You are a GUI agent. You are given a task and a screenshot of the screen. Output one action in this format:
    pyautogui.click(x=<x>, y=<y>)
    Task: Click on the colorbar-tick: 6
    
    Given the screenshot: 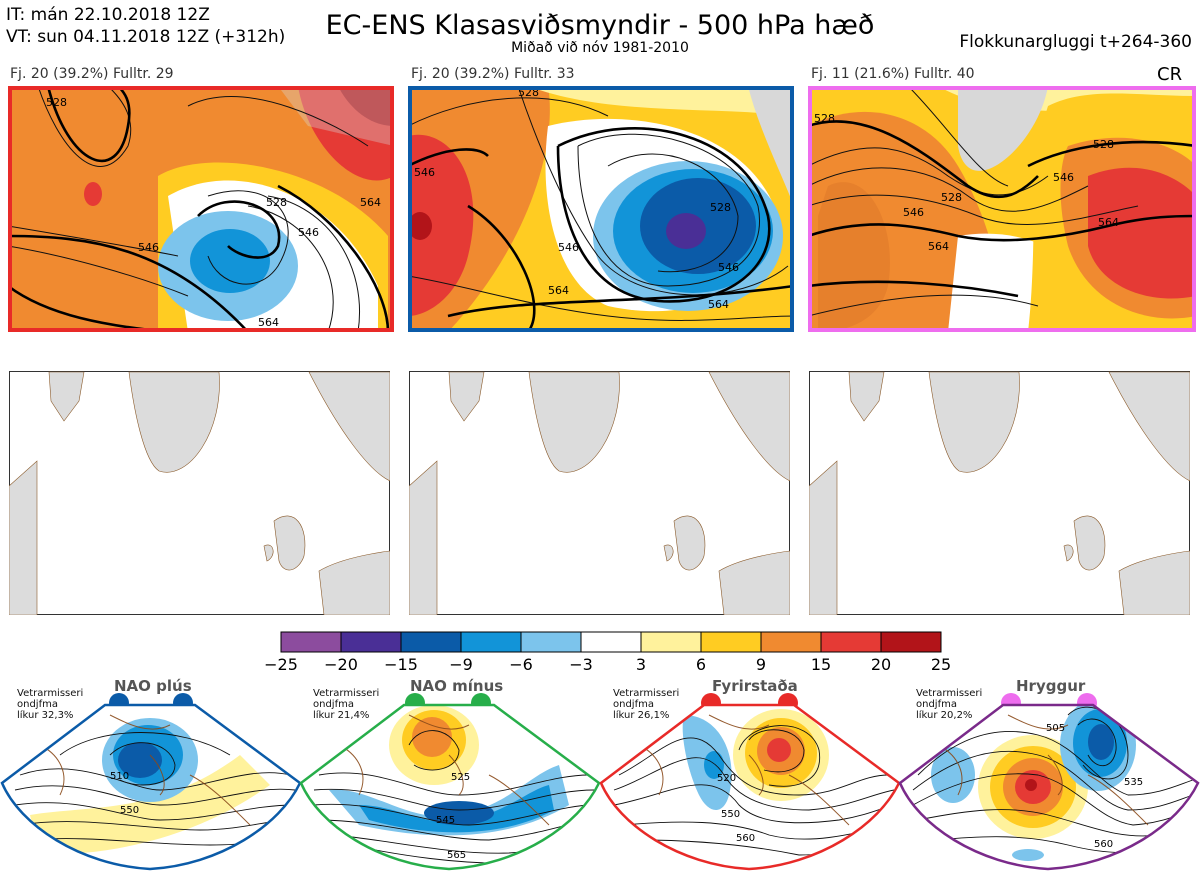 What is the action you would take?
    pyautogui.click(x=701, y=664)
    